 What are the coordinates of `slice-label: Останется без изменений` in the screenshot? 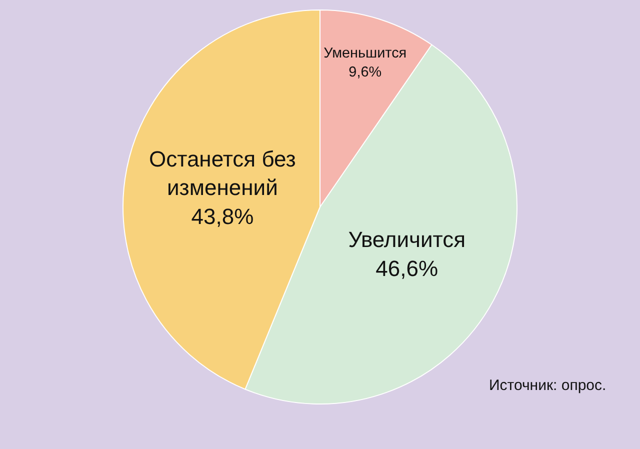 It's located at (222, 173).